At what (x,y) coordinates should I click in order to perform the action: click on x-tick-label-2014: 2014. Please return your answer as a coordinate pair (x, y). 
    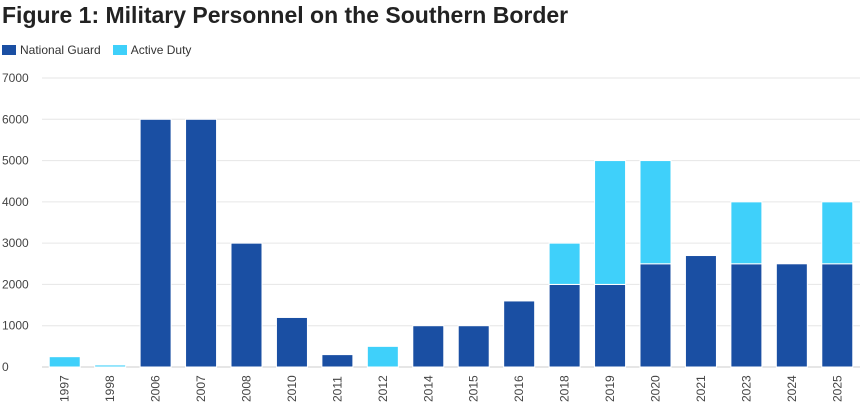
    Looking at the image, I should click on (428, 388).